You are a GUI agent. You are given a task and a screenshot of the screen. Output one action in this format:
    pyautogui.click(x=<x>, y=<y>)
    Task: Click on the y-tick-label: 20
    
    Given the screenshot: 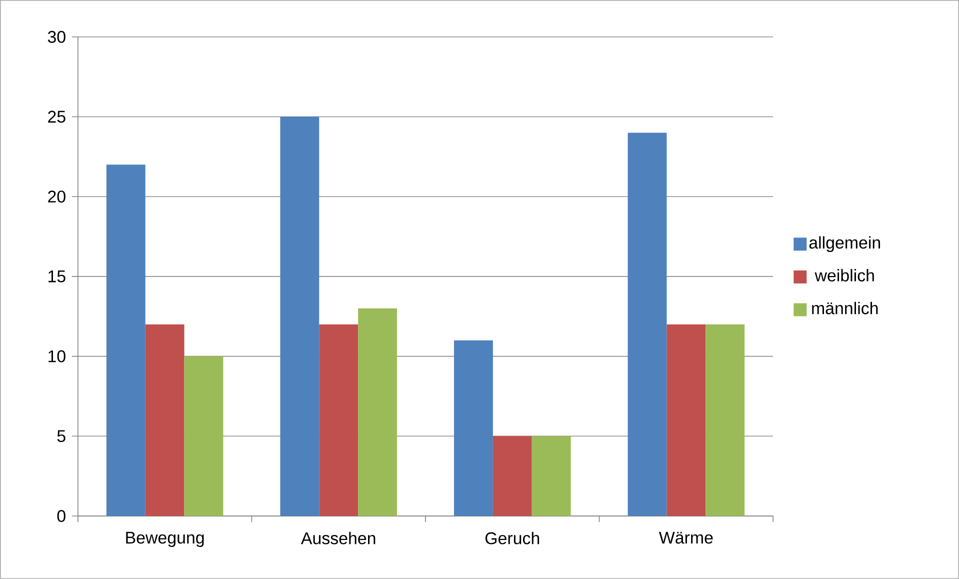 What is the action you would take?
    pyautogui.click(x=57, y=196)
    